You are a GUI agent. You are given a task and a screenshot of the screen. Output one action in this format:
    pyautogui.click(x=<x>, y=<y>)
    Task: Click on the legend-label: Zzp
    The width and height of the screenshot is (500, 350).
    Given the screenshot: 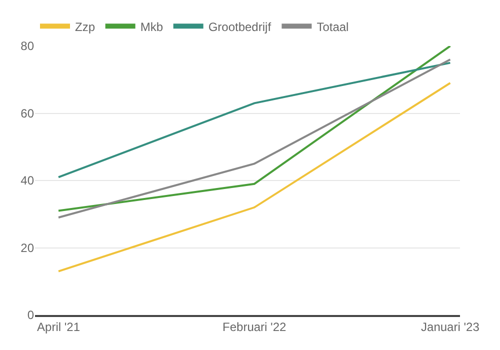 What is the action you would take?
    pyautogui.click(x=85, y=27)
    